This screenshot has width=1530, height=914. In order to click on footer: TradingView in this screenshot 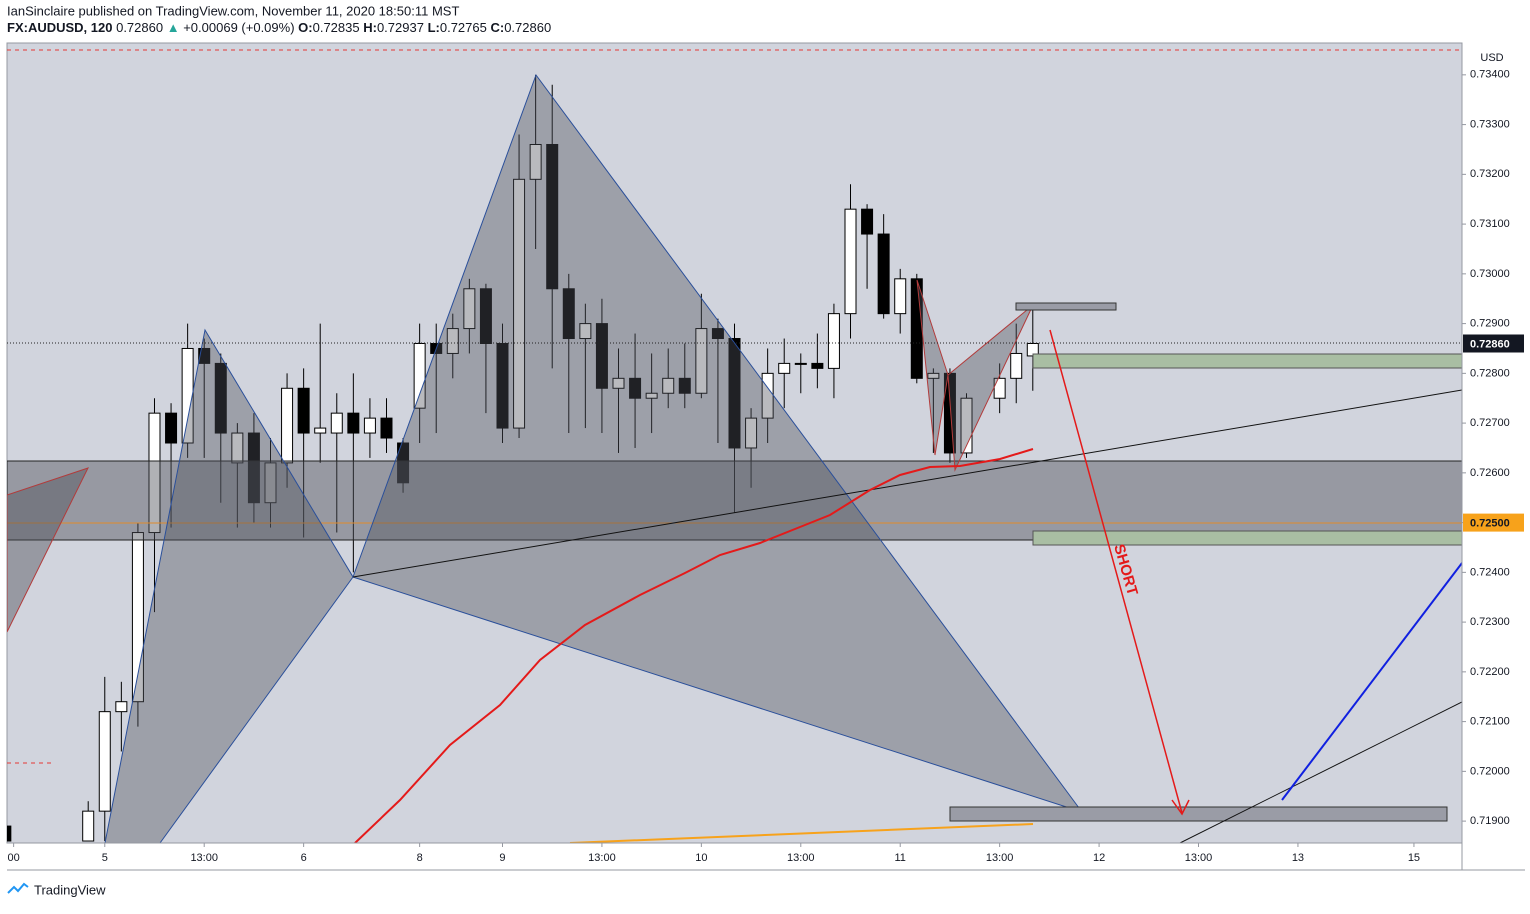, I will do `click(56, 889)`.